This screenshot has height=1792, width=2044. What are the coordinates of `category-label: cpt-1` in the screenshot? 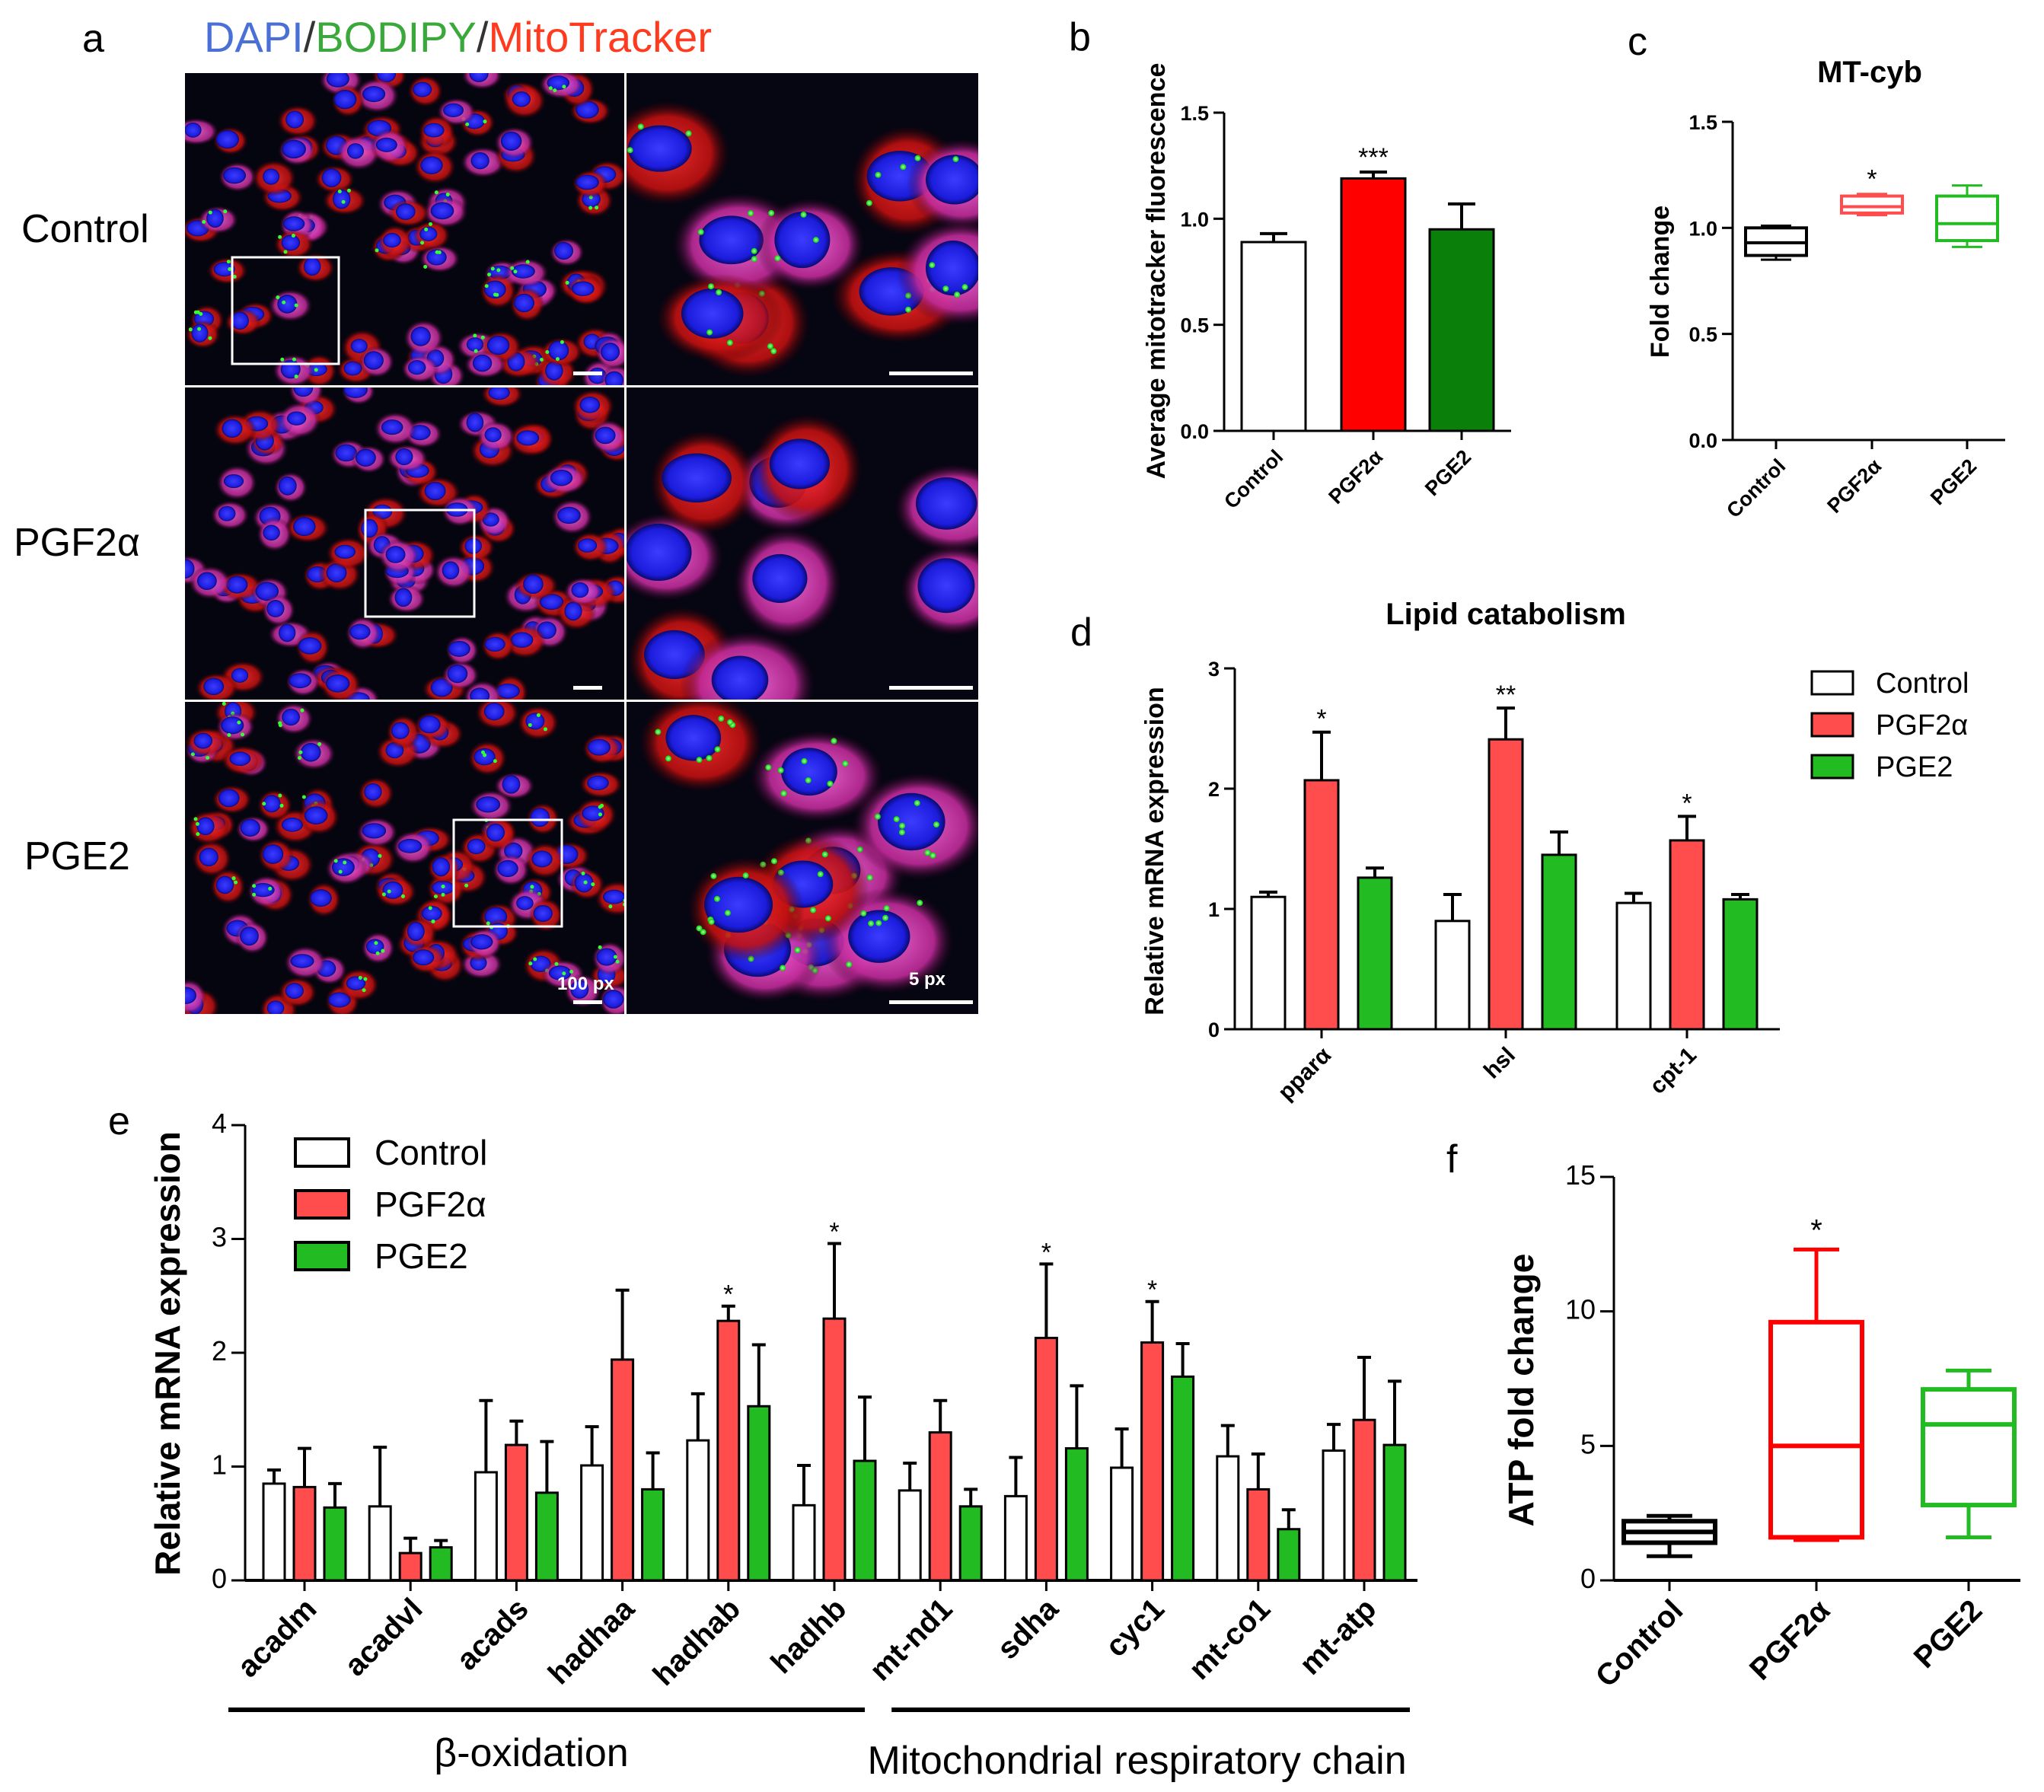 It's located at (1673, 1071).